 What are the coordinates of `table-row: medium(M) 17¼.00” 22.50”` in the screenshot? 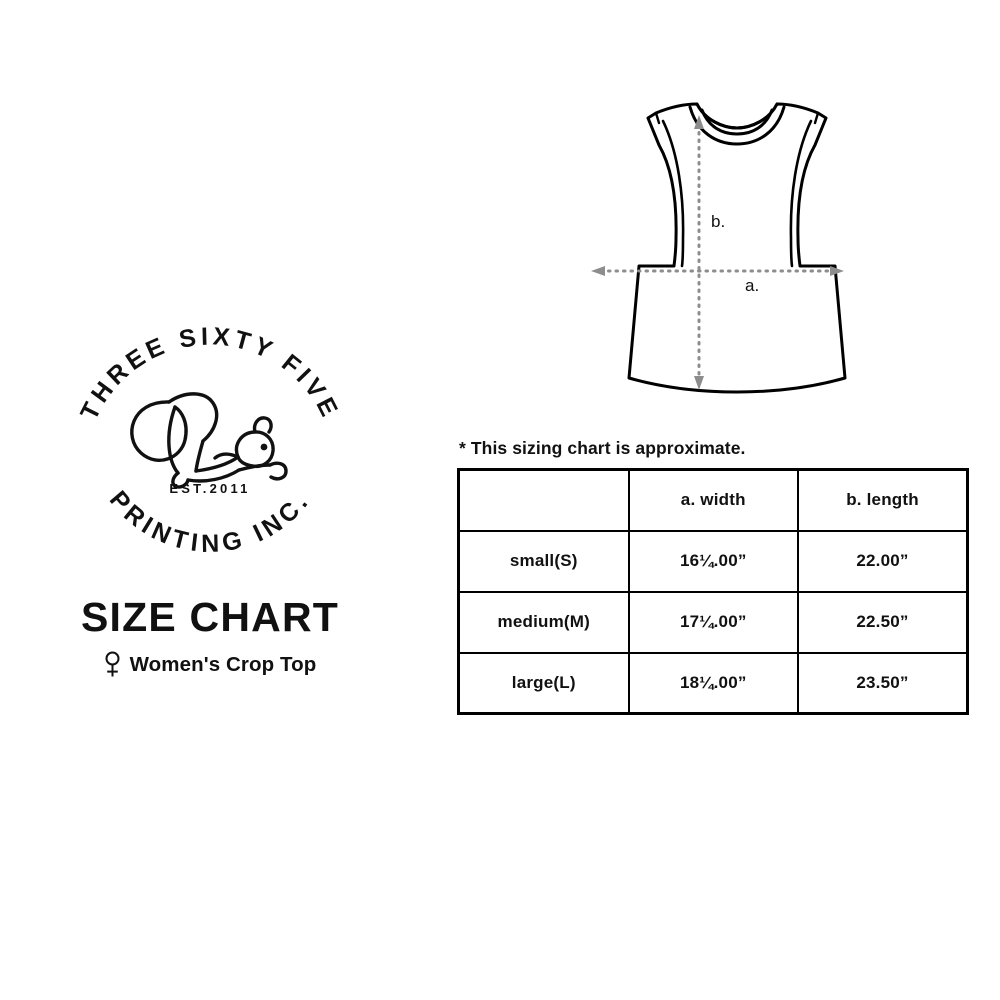 It's located at (713, 622).